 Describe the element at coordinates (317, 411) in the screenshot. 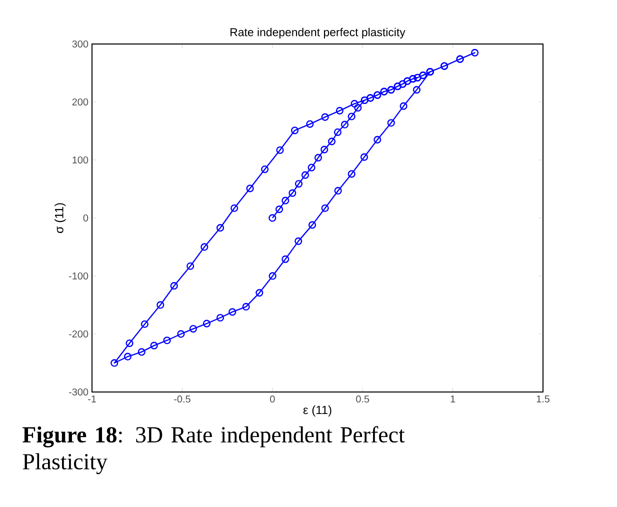

I see `x-axis-title: ε (11)` at that location.